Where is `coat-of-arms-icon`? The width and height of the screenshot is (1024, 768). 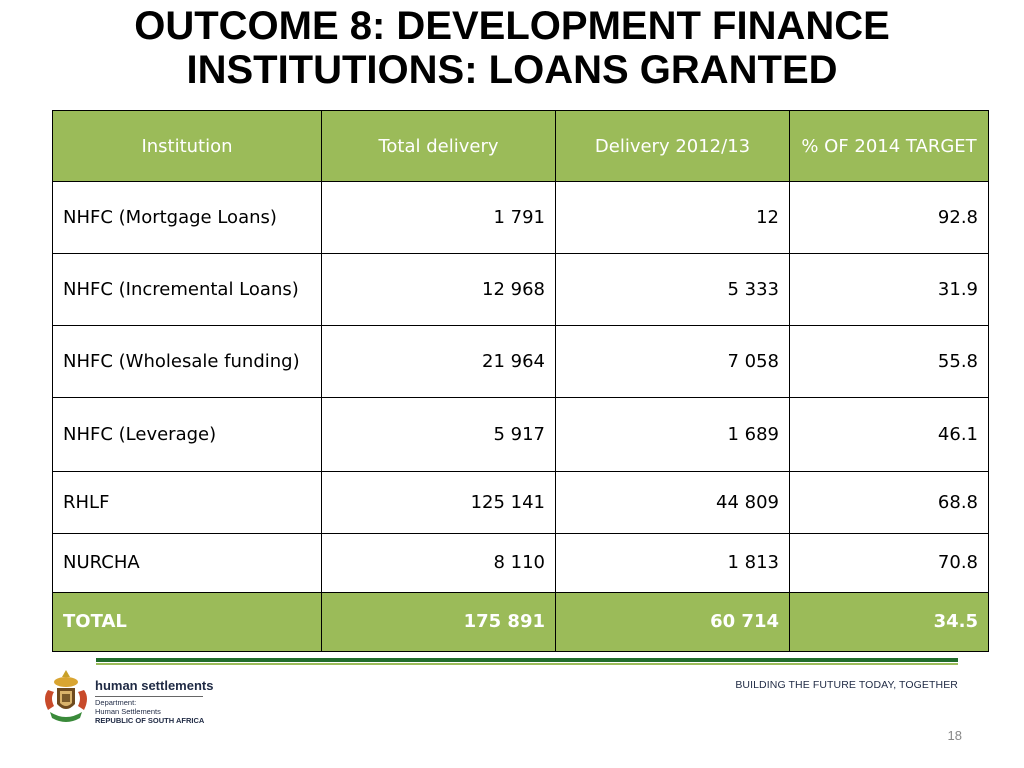 coat-of-arms-icon is located at coordinates (66, 696).